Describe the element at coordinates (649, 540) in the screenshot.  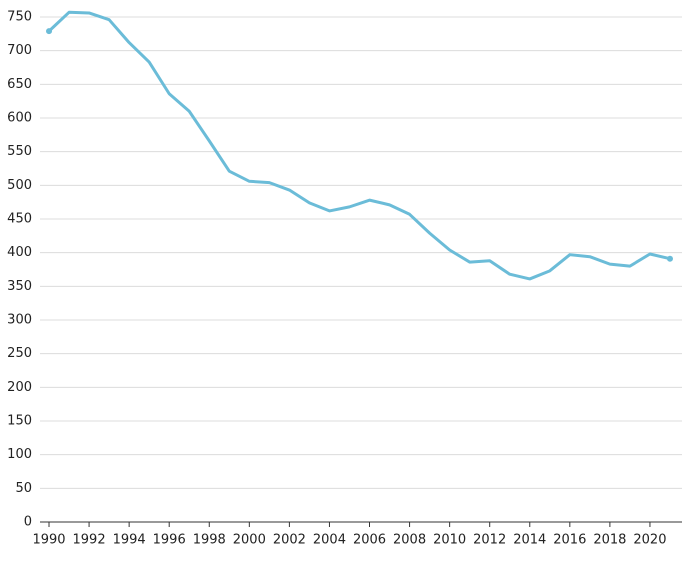
I see `x-tick-label: 2020` at that location.